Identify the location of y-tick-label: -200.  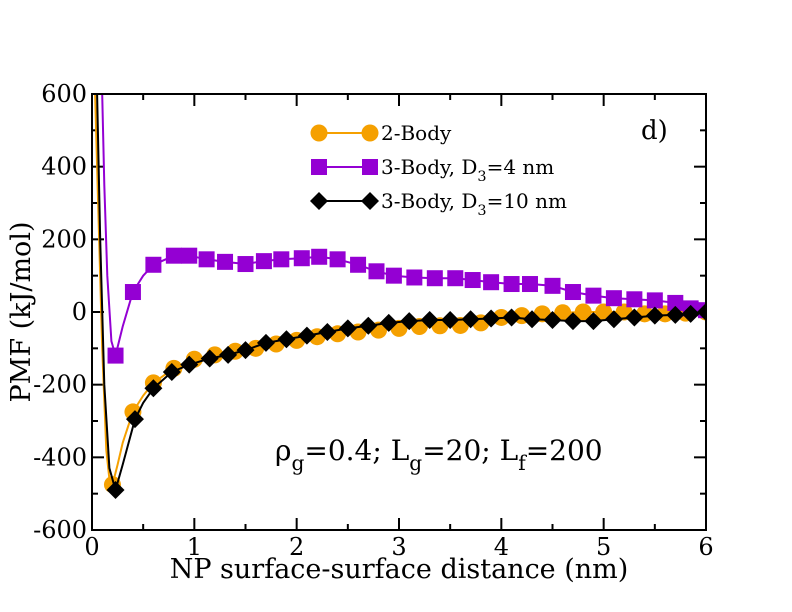
(60, 385).